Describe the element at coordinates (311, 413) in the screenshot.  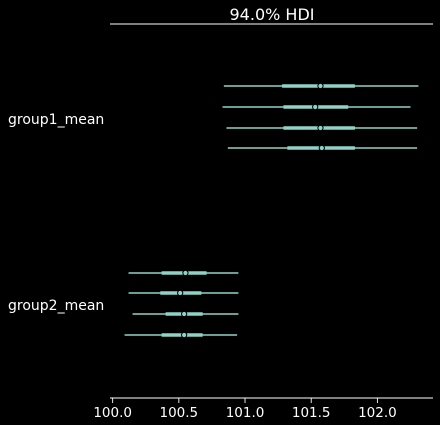
I see `x-tick-label: 101.5` at that location.